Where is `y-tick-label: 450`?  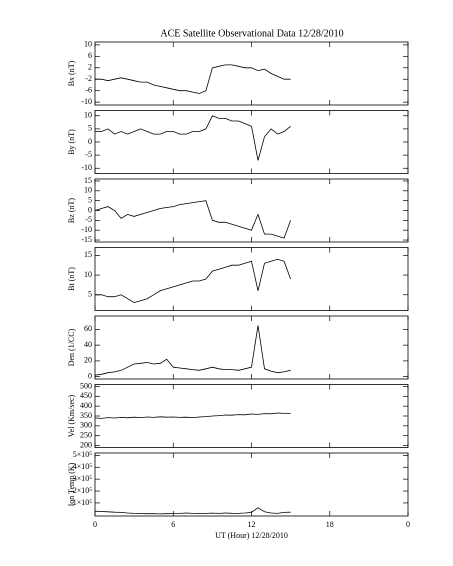 y-tick-label: 450 is located at coordinates (86, 395).